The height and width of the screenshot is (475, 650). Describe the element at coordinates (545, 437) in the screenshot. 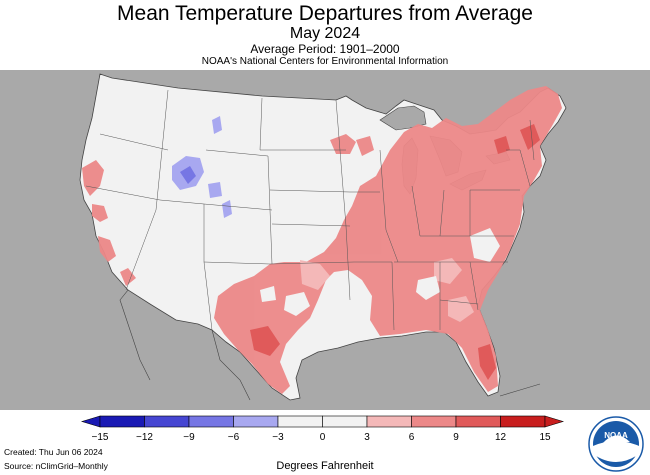

I see `legend-tick-label: 15` at that location.